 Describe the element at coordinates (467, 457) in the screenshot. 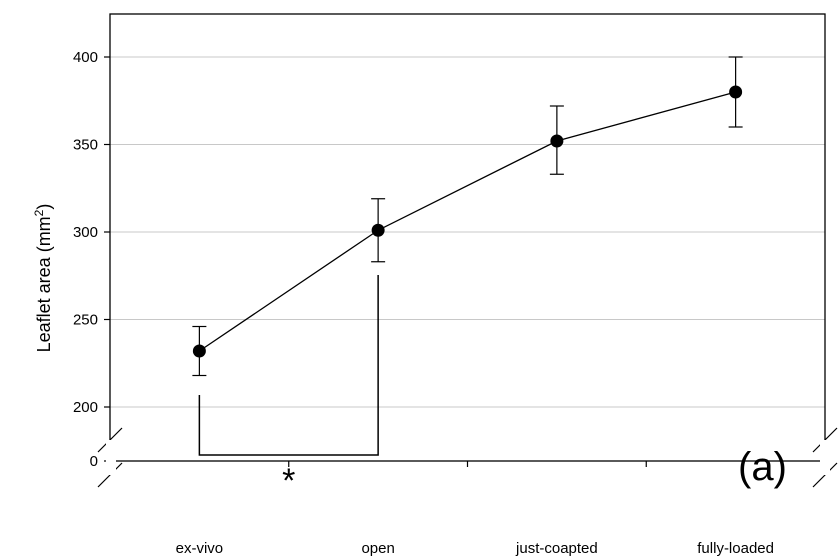

I see `axis-break-marks` at that location.